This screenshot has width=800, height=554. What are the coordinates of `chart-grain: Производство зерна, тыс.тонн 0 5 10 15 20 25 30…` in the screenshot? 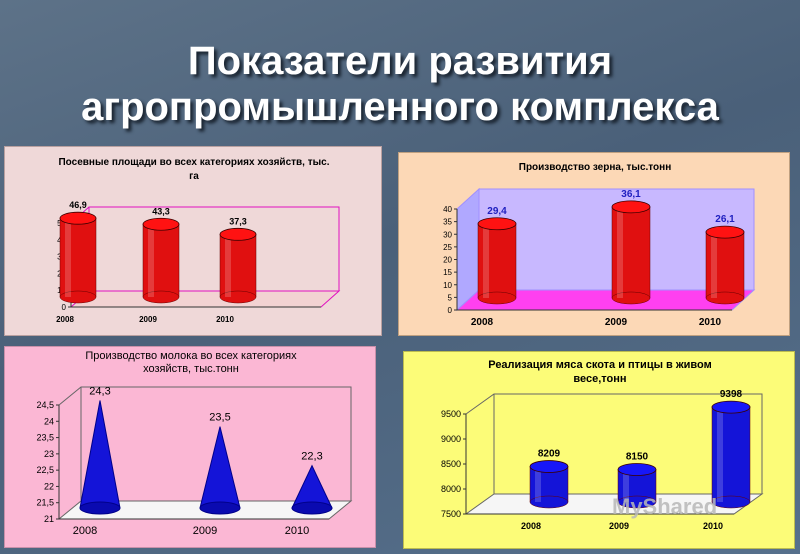 It's located at (599, 245).